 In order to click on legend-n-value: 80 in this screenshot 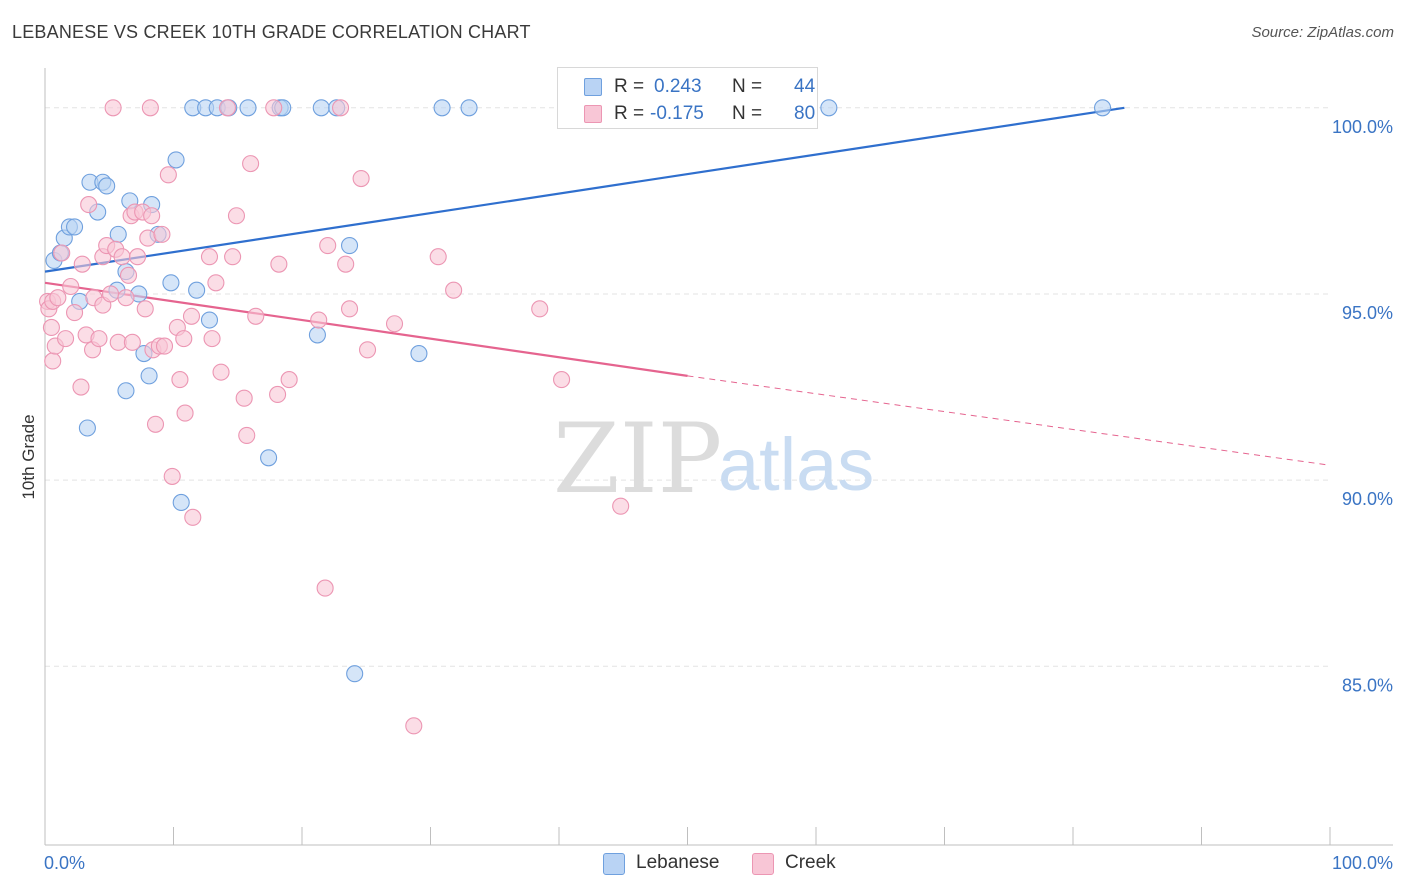, I will do `click(805, 113)`.